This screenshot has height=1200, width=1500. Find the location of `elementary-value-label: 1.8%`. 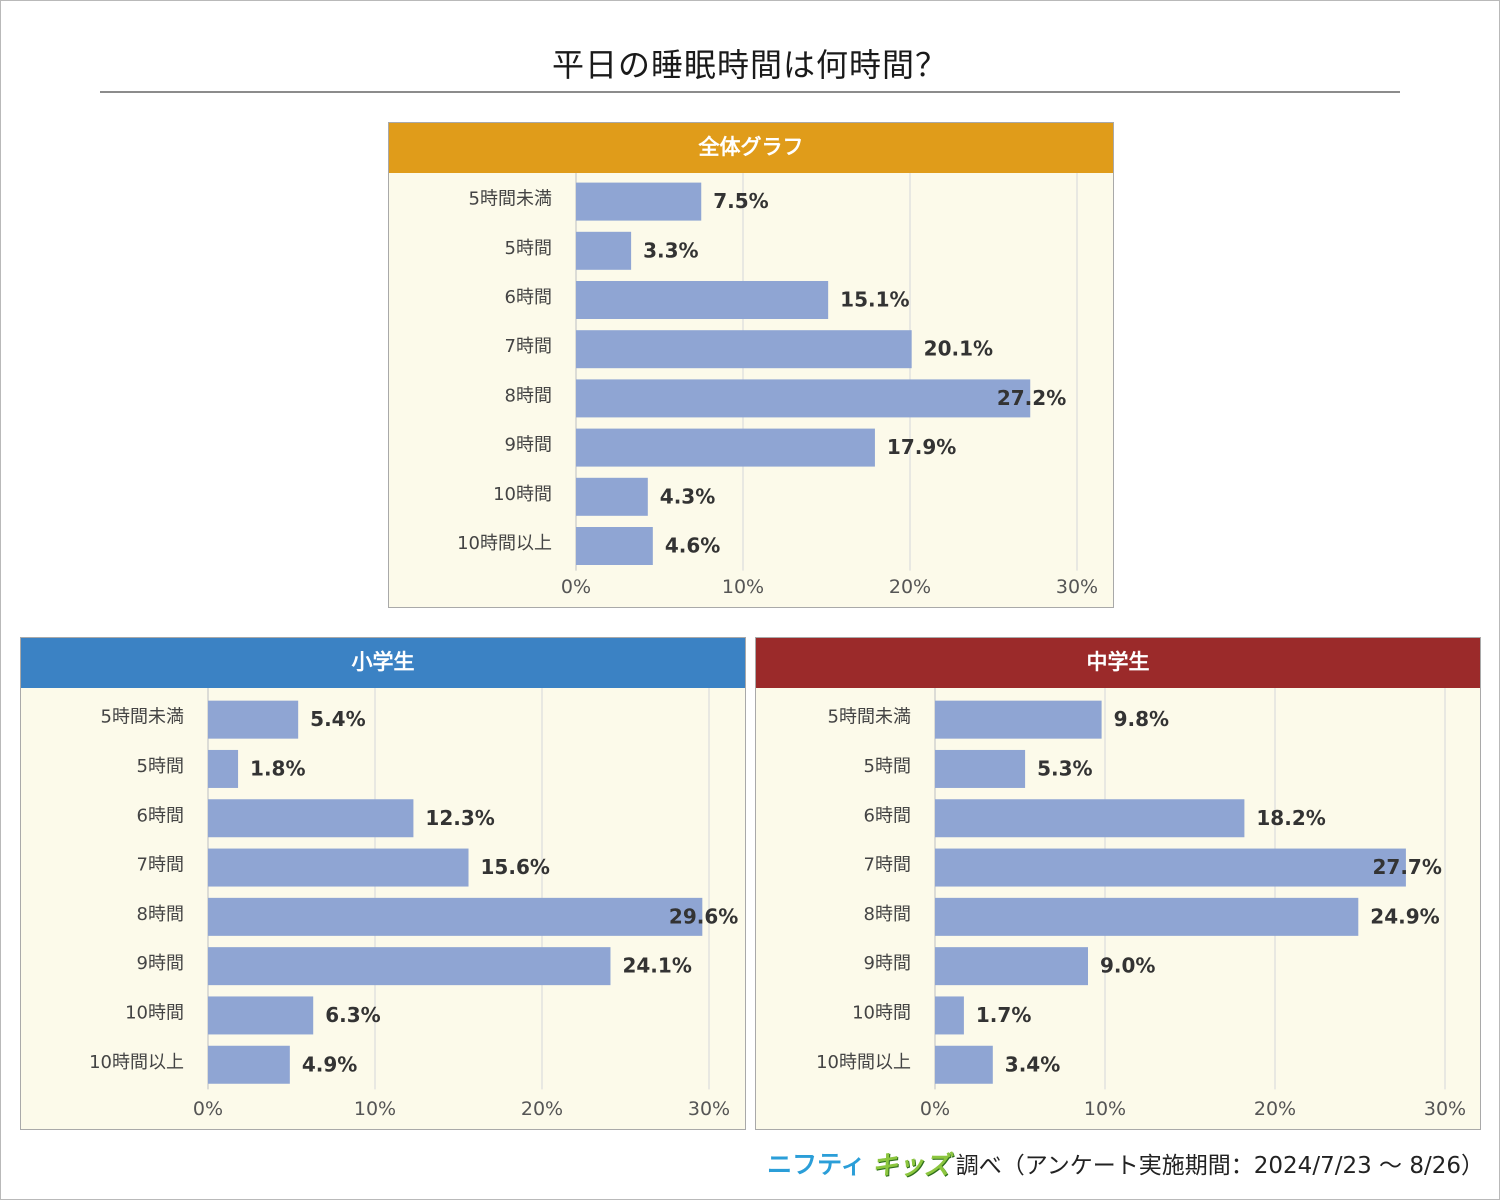

elementary-value-label: 1.8% is located at coordinates (277, 768).